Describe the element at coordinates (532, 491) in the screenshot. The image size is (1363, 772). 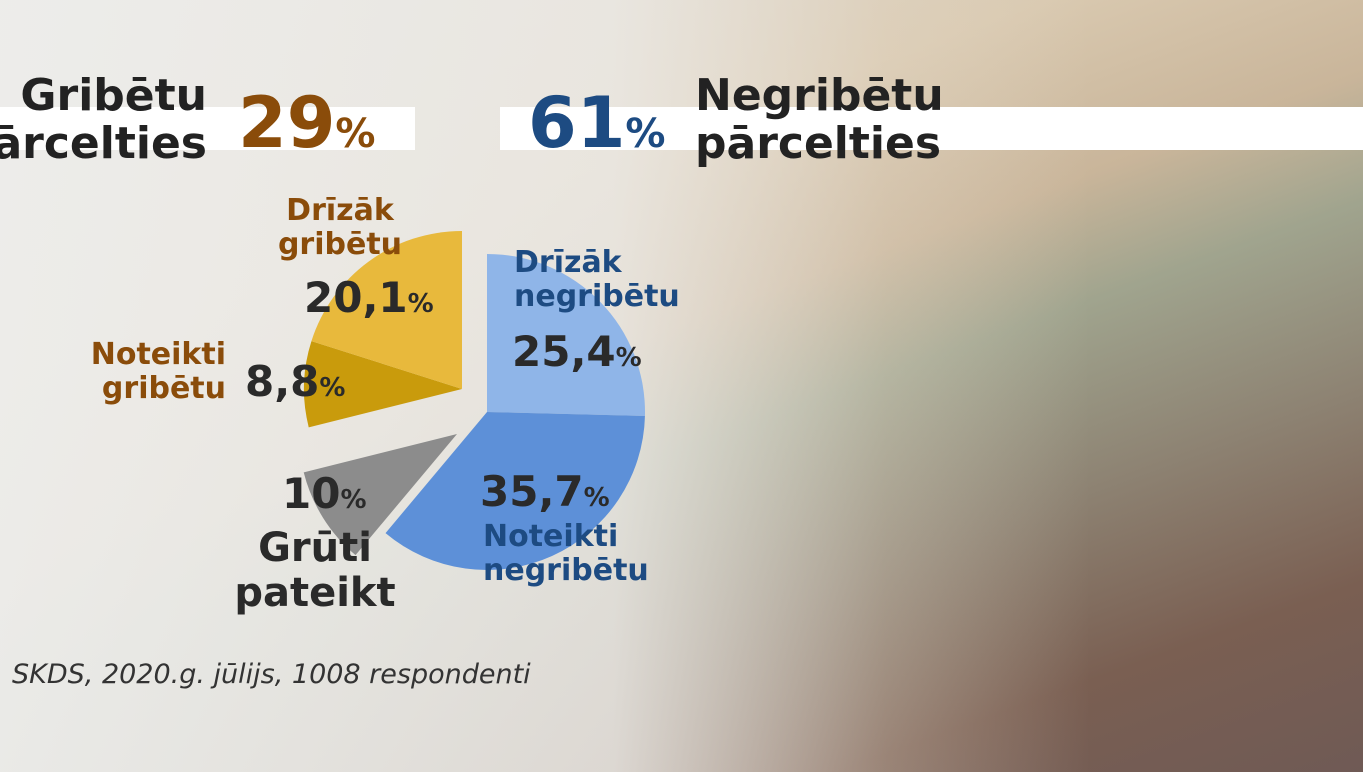
I see `value-text: 35,7` at that location.